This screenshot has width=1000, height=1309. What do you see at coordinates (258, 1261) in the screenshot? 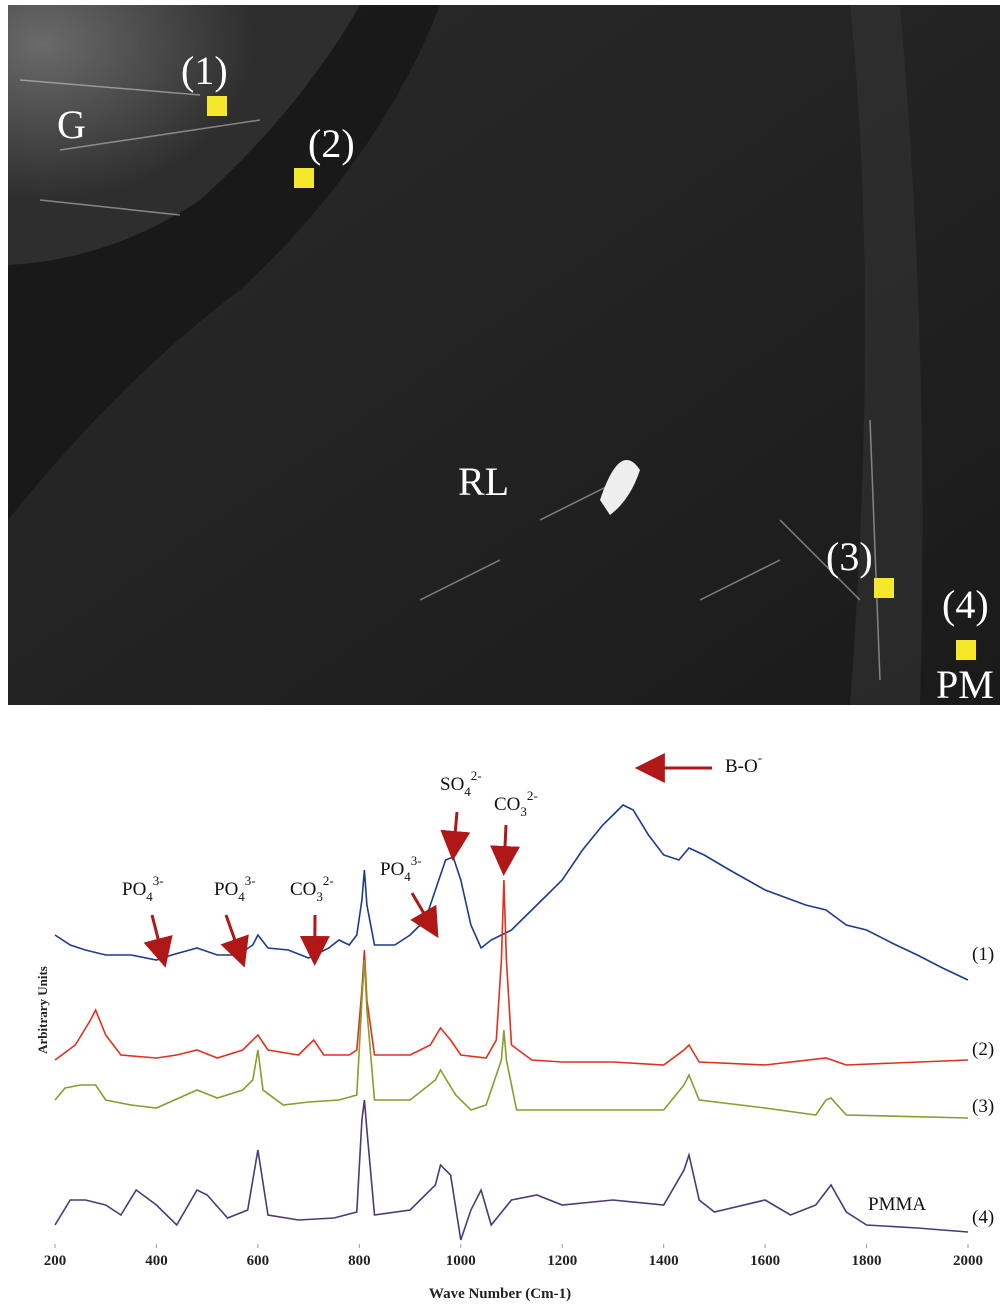
I see `x-tick-label: 600` at bounding box center [258, 1261].